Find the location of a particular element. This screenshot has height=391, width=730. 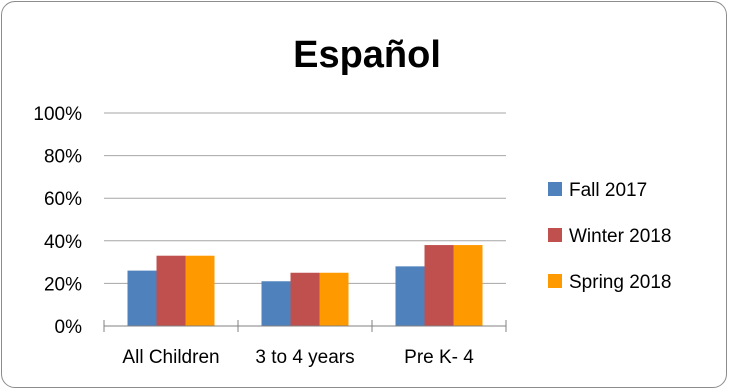

x-axis-labels: All Children 3 to 4 years Pre K- 4 is located at coordinates (298, 357).